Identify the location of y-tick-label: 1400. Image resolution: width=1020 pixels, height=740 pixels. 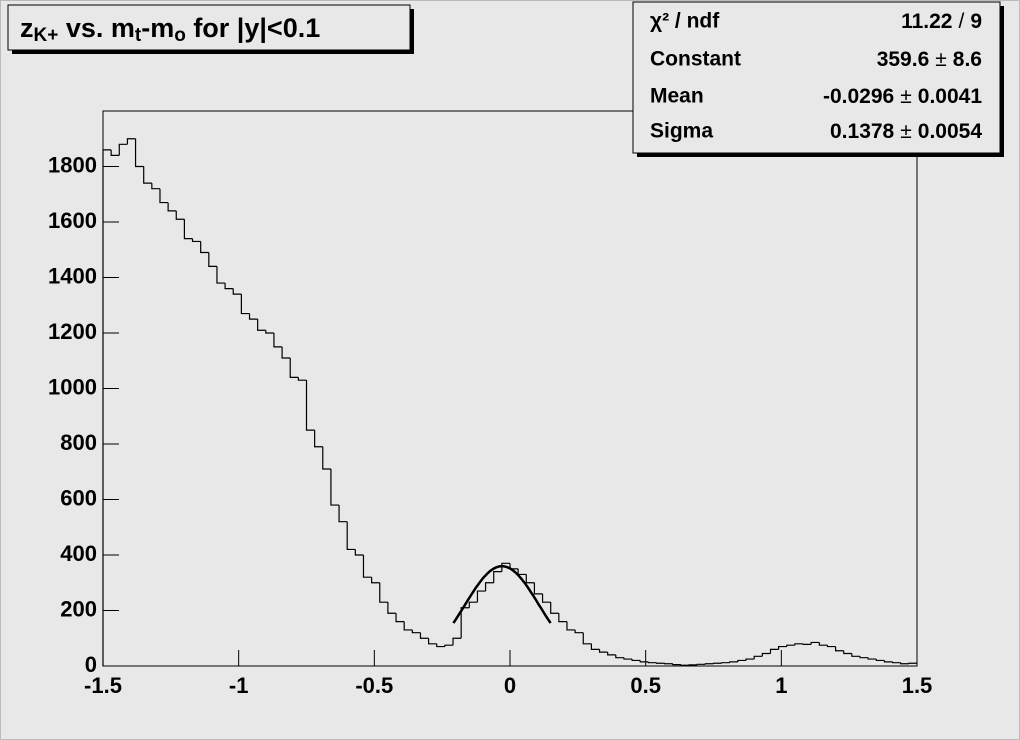
(72, 275).